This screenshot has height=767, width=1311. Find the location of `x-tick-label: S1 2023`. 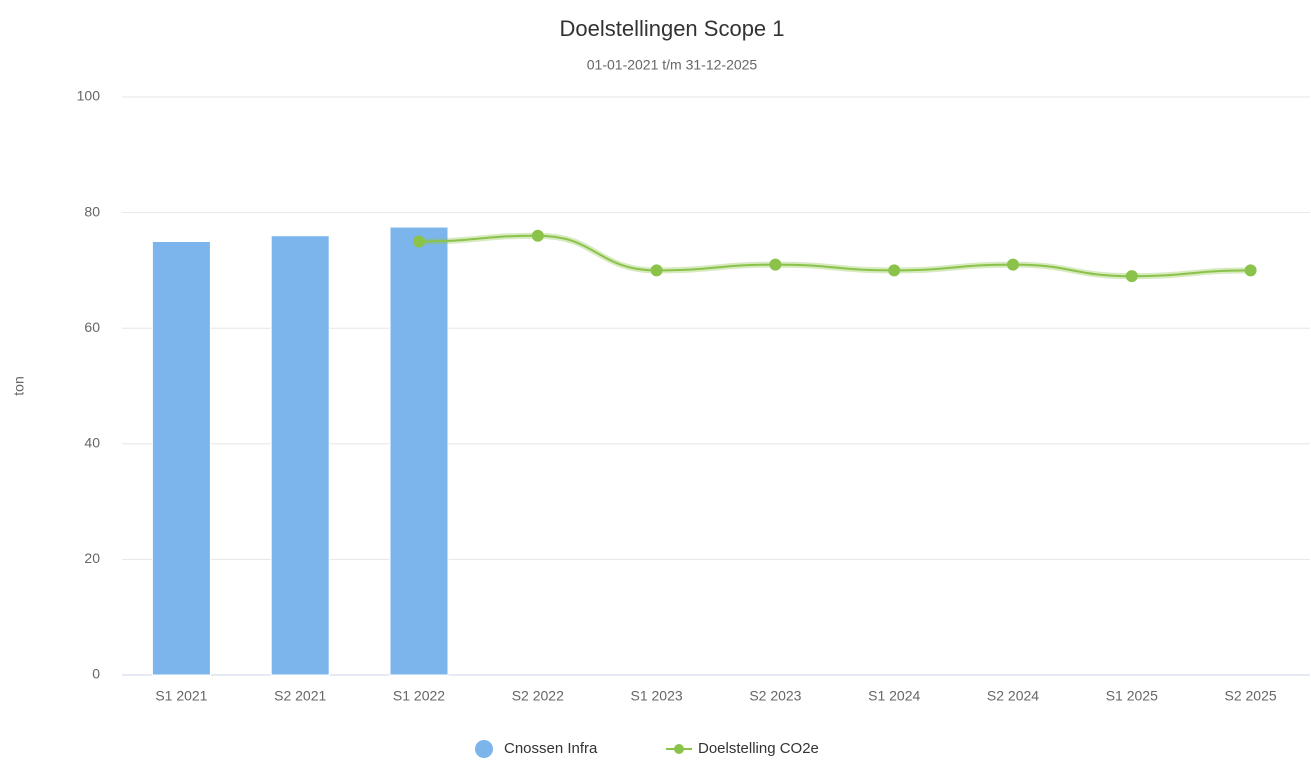

x-tick-label: S1 2023 is located at coordinates (657, 696).